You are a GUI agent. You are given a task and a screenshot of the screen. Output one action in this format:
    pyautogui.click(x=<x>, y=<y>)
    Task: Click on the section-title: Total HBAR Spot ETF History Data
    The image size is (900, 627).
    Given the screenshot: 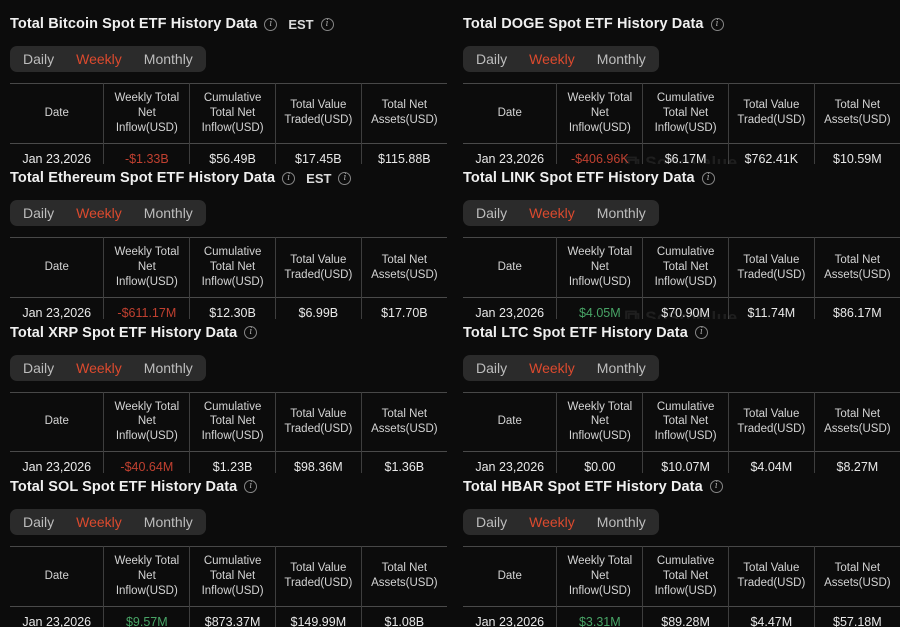 What is the action you would take?
    pyautogui.click(x=583, y=486)
    